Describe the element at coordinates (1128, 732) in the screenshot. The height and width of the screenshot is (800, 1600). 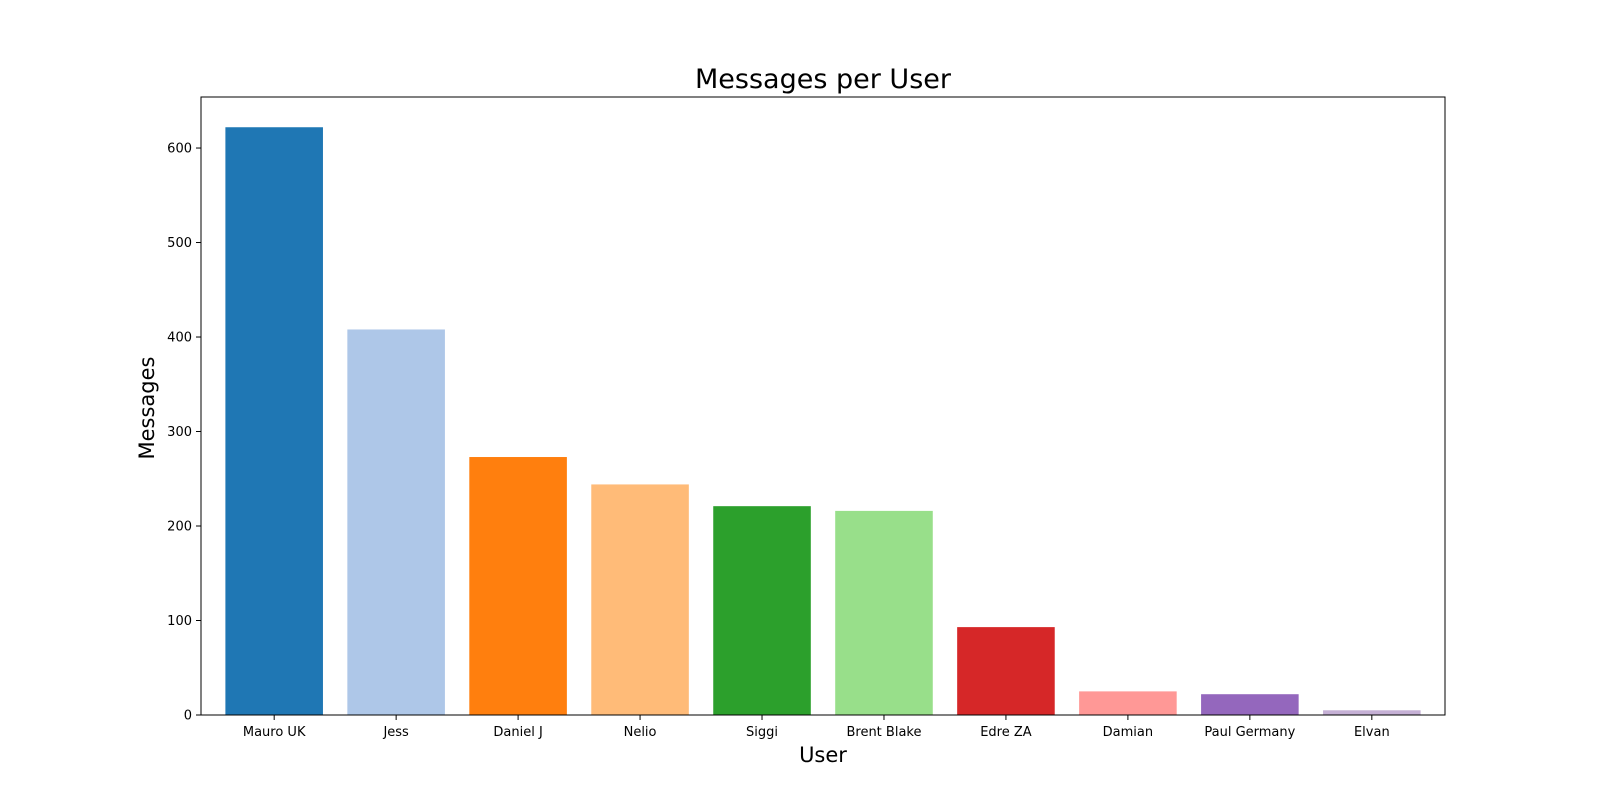
I see `x-tick-label: Damian` at that location.